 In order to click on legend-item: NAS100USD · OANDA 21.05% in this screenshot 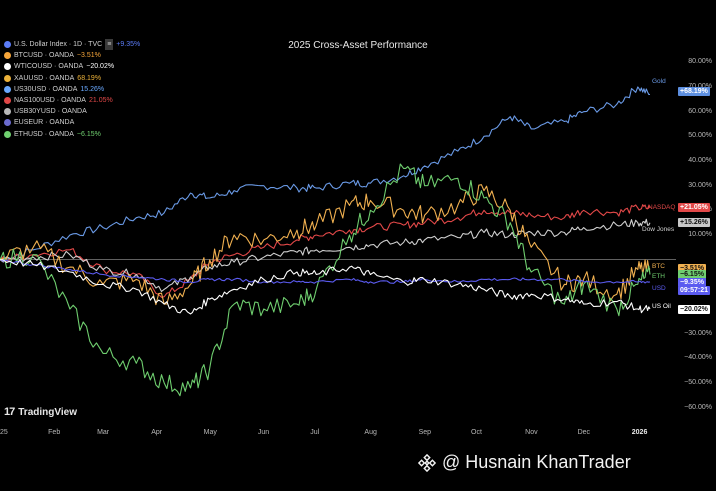, I will do `click(72, 100)`.